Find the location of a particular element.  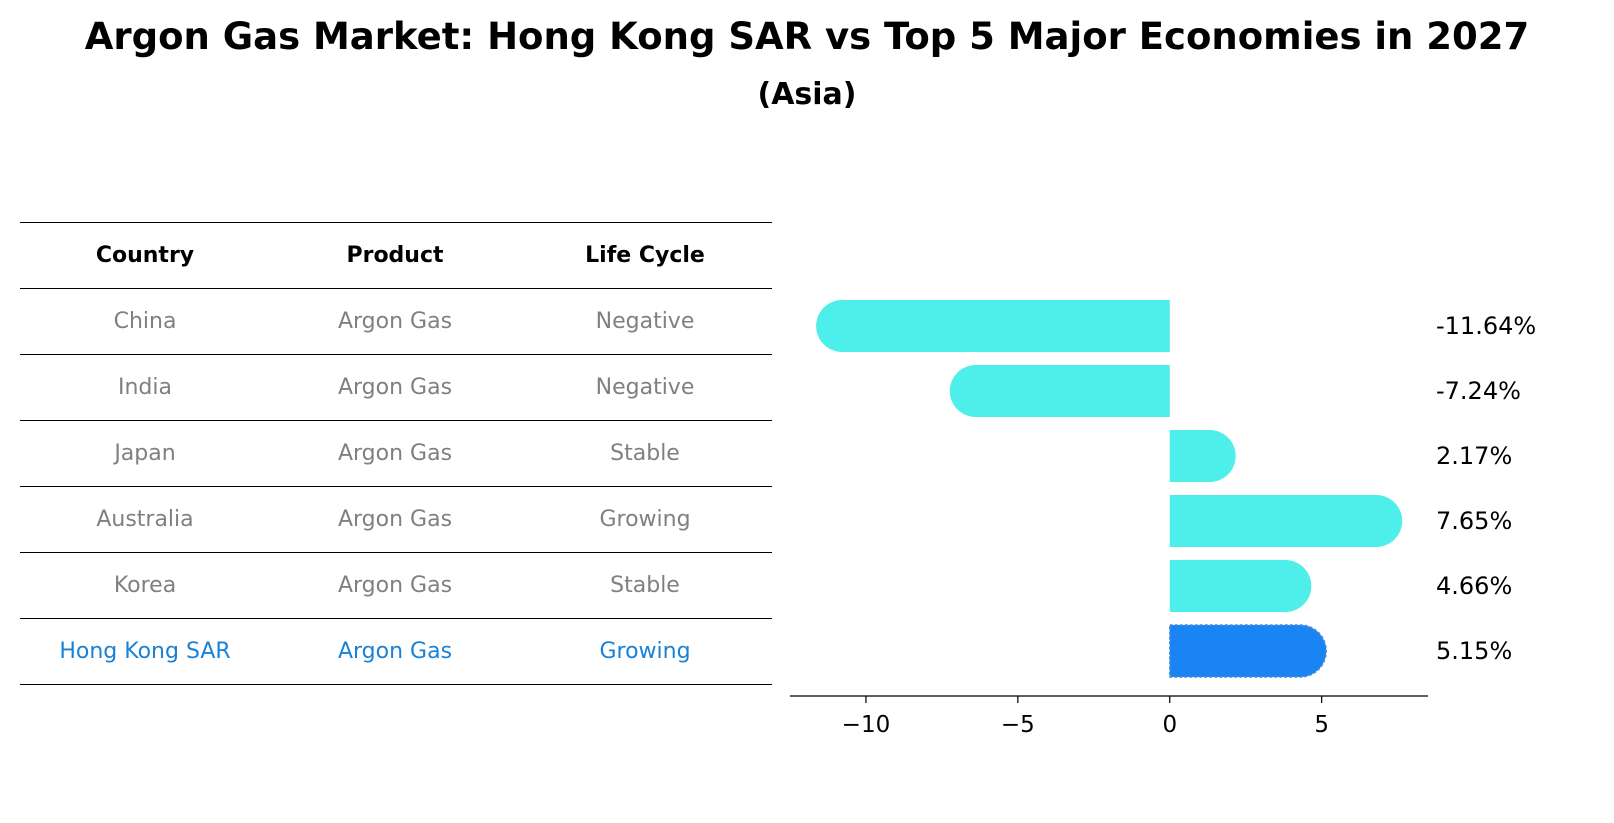

table-row: Korea Argon Gas Stable is located at coordinates (396, 586).